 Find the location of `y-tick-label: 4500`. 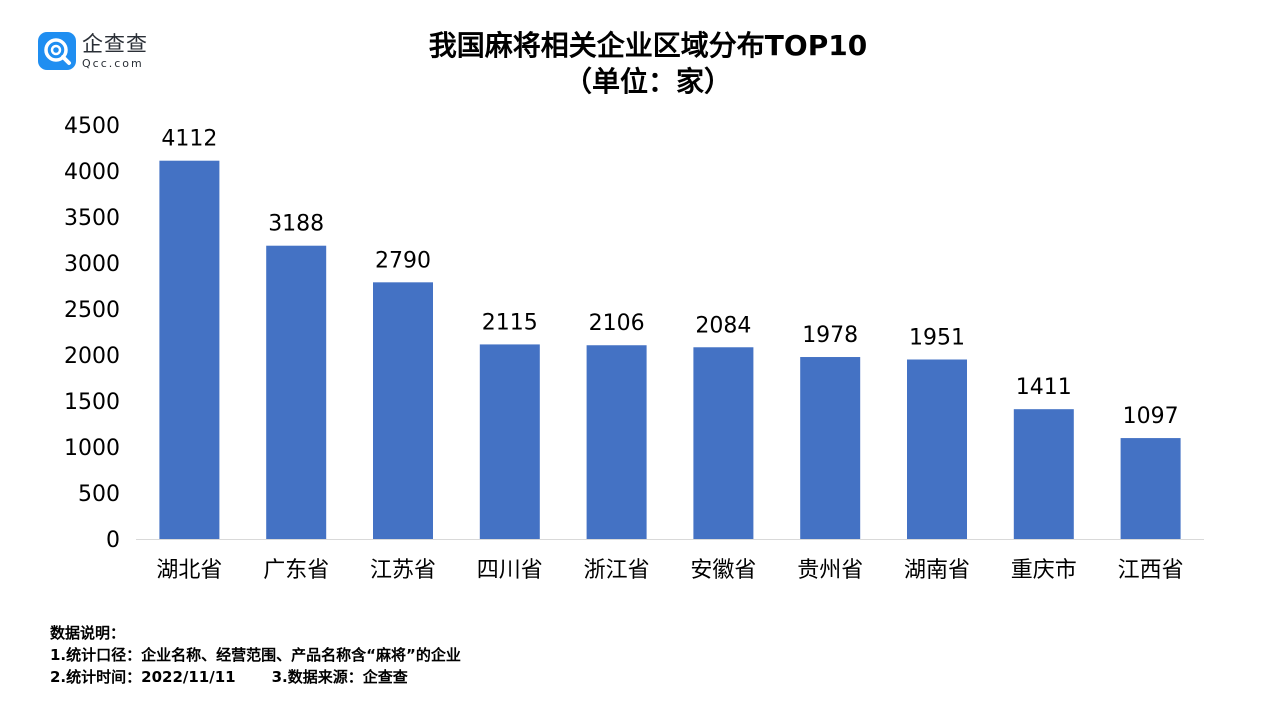

y-tick-label: 4500 is located at coordinates (92, 126).